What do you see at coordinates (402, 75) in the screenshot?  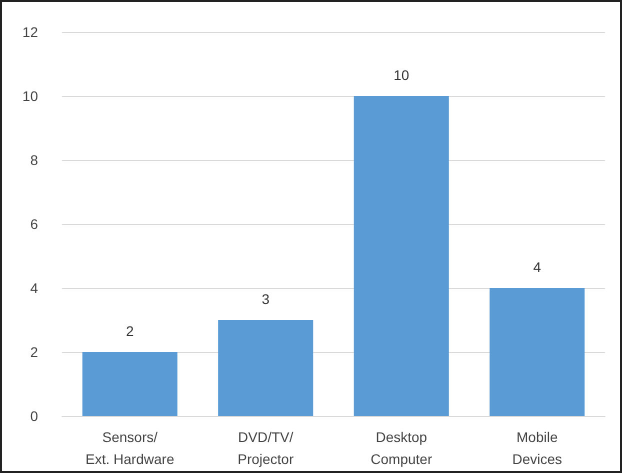 I see `data-label: 10` at bounding box center [402, 75].